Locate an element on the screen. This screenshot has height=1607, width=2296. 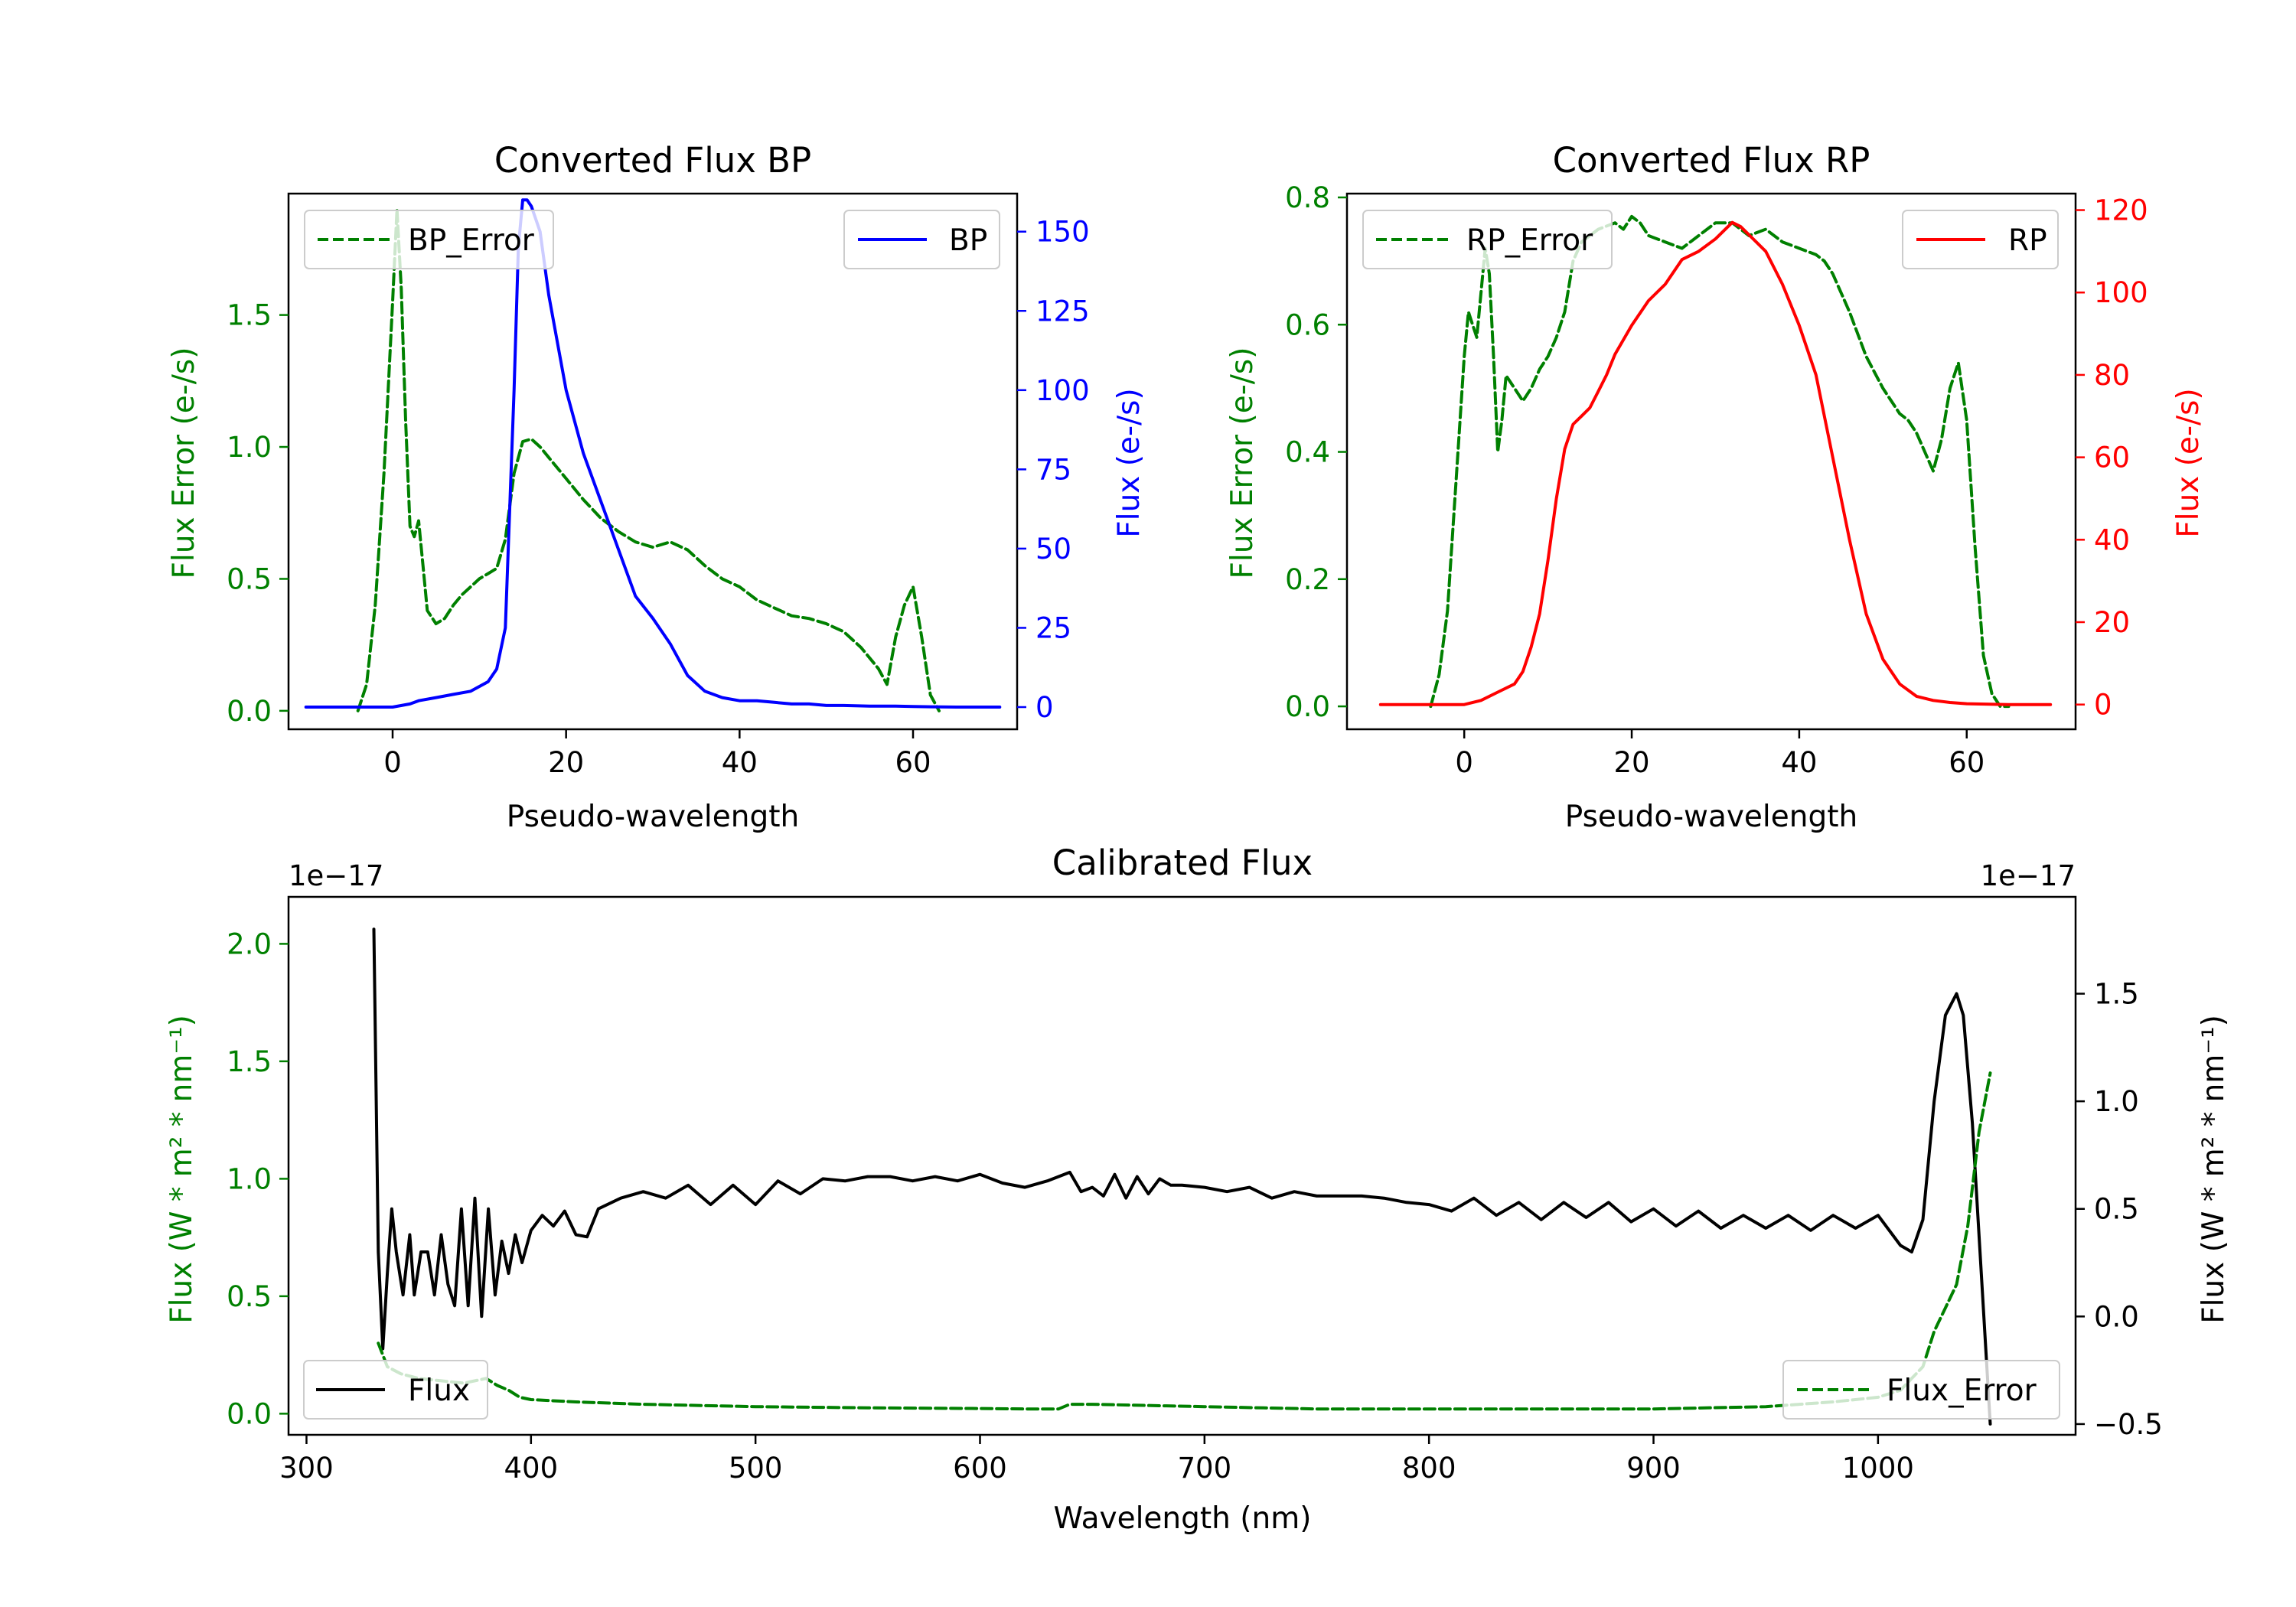
flux-legend-label: Flux is located at coordinates (439, 1391).